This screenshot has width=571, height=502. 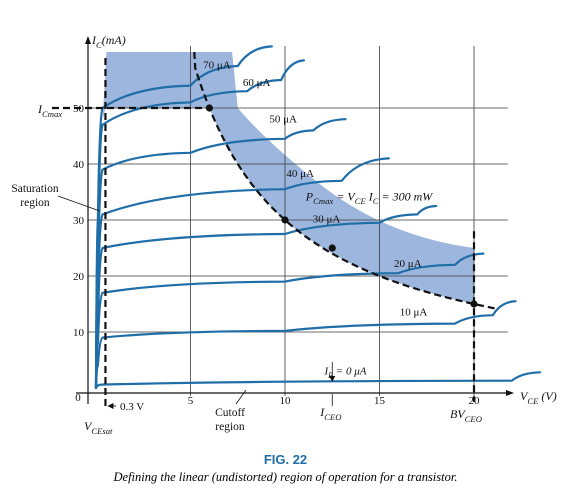 What do you see at coordinates (322, 412) in the screenshot?
I see `iceo-label-part: I` at bounding box center [322, 412].